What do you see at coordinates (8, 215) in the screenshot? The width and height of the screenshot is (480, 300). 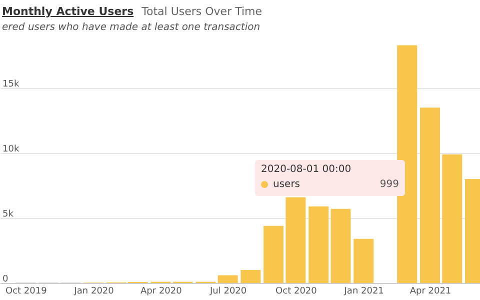 I see `y-tick-label: 5k` at bounding box center [8, 215].